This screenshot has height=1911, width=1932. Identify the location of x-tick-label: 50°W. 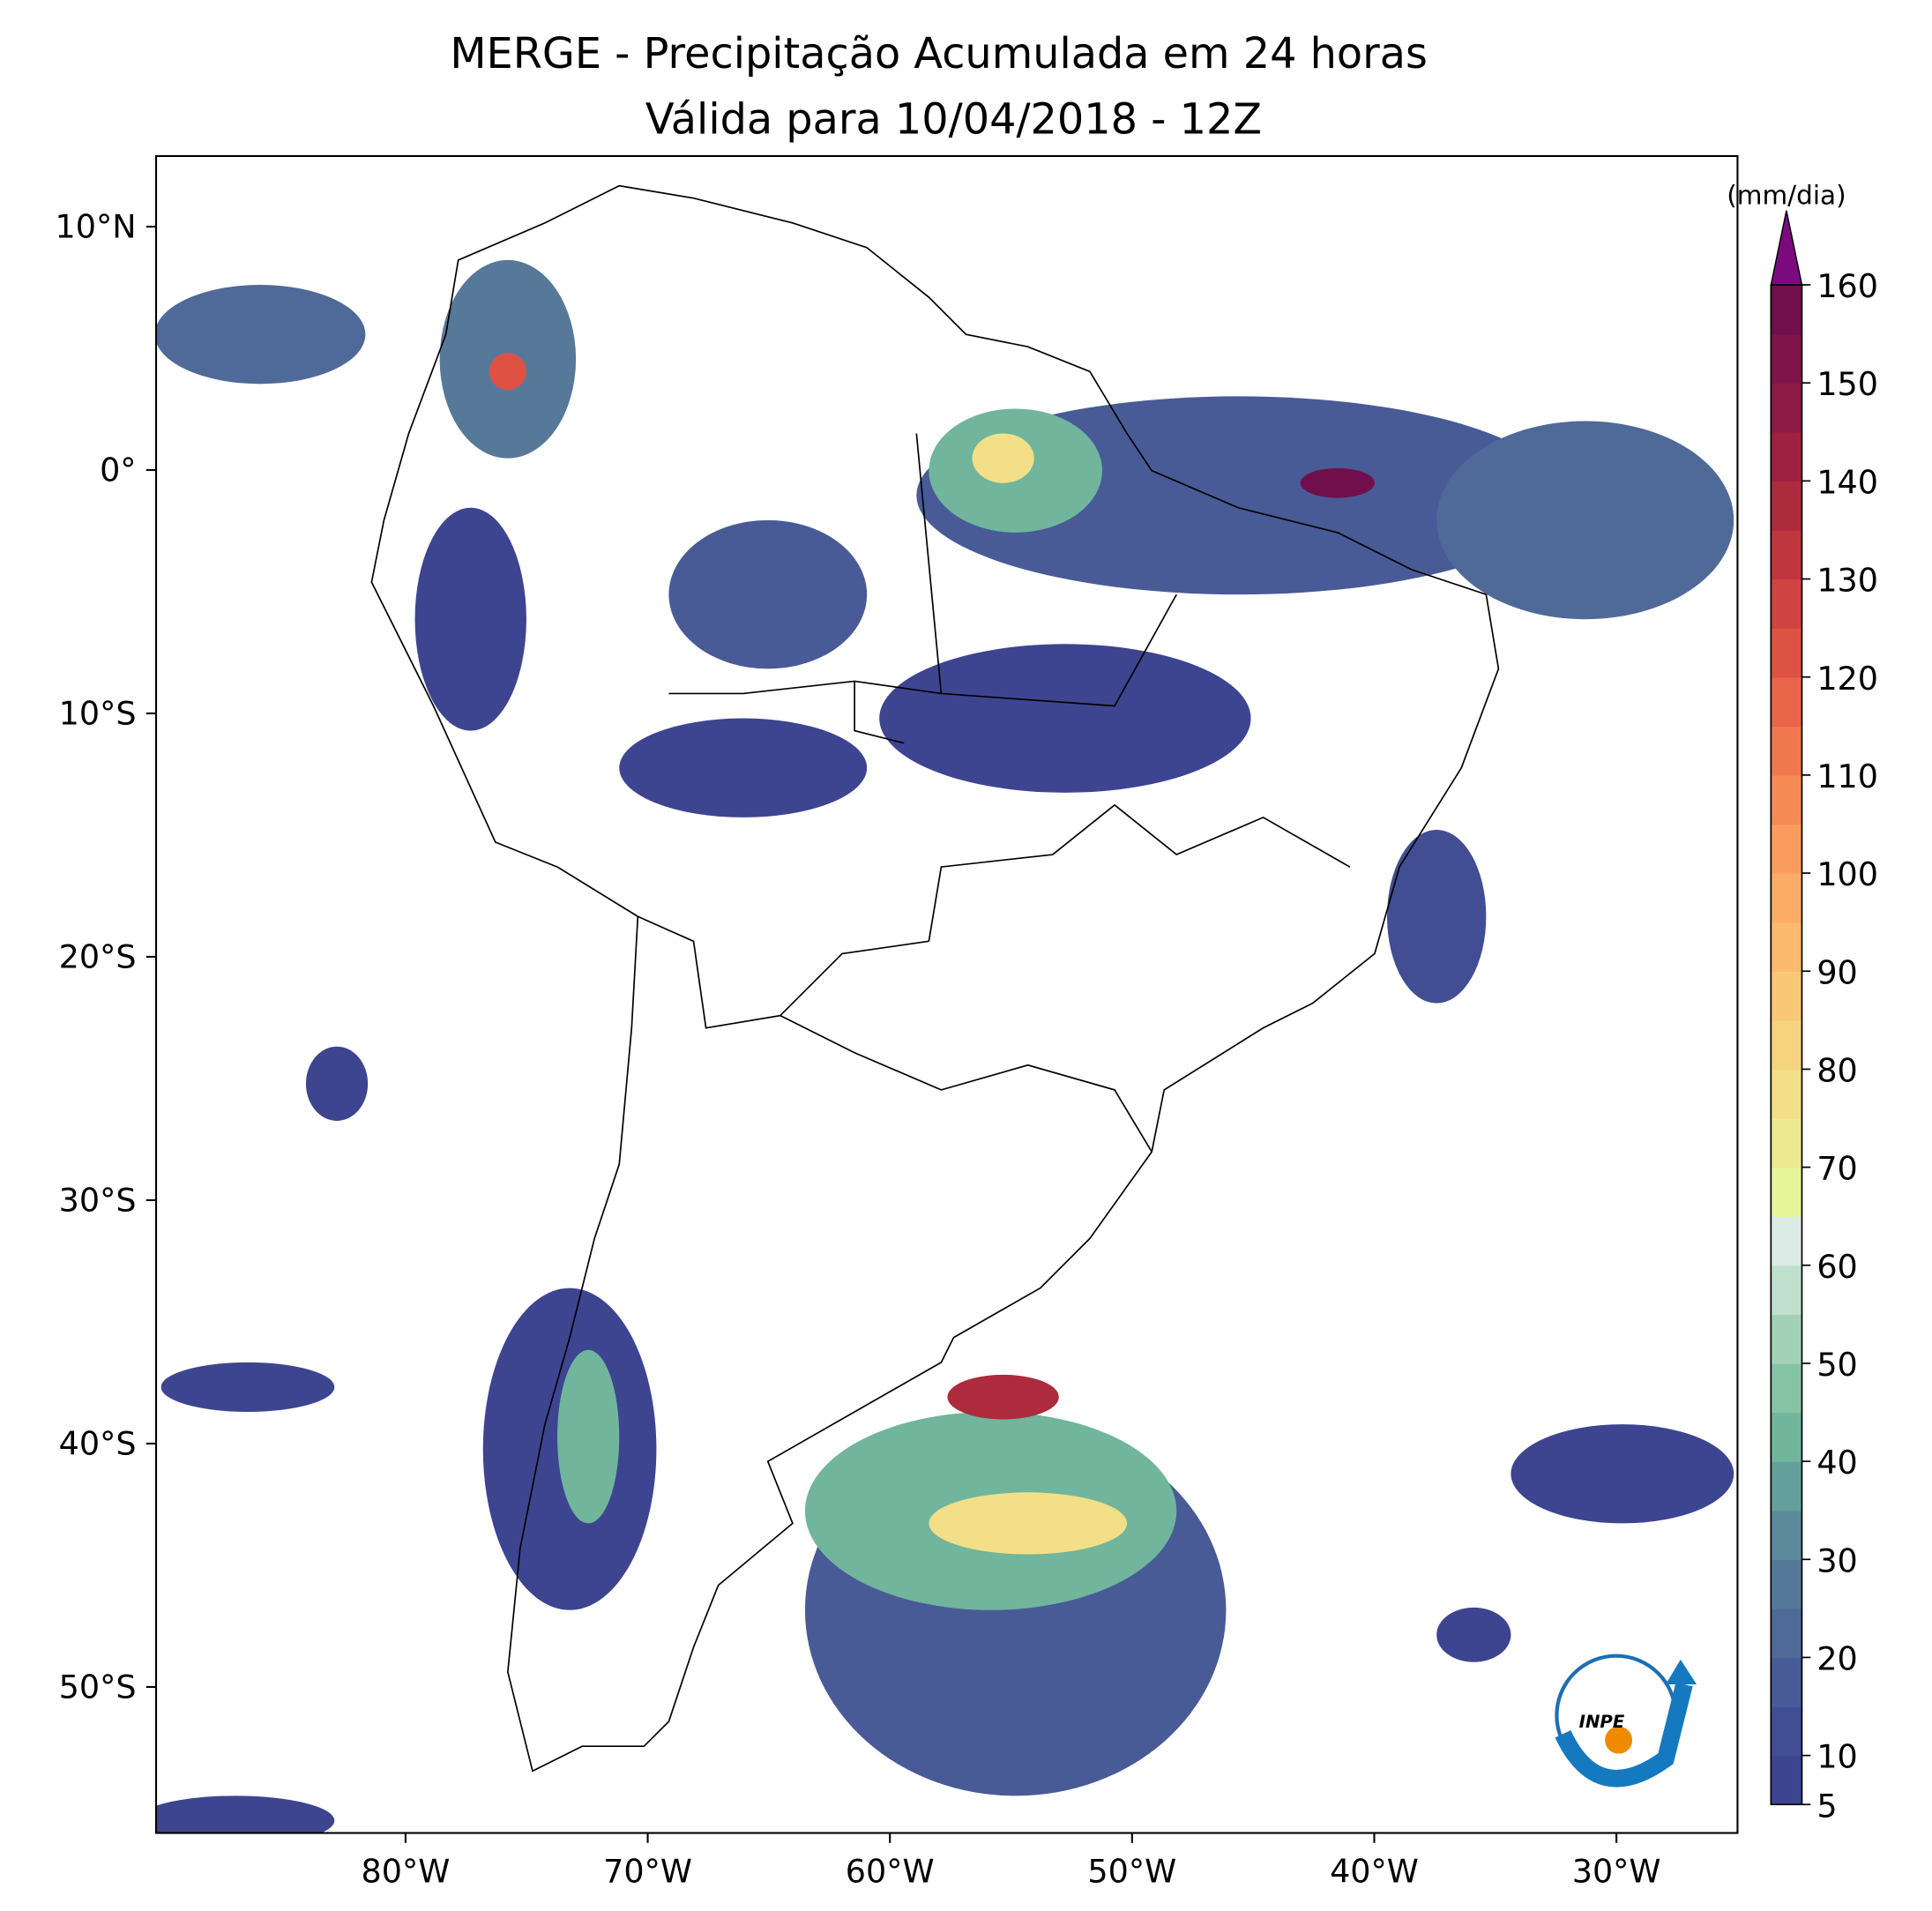
(1131, 1872).